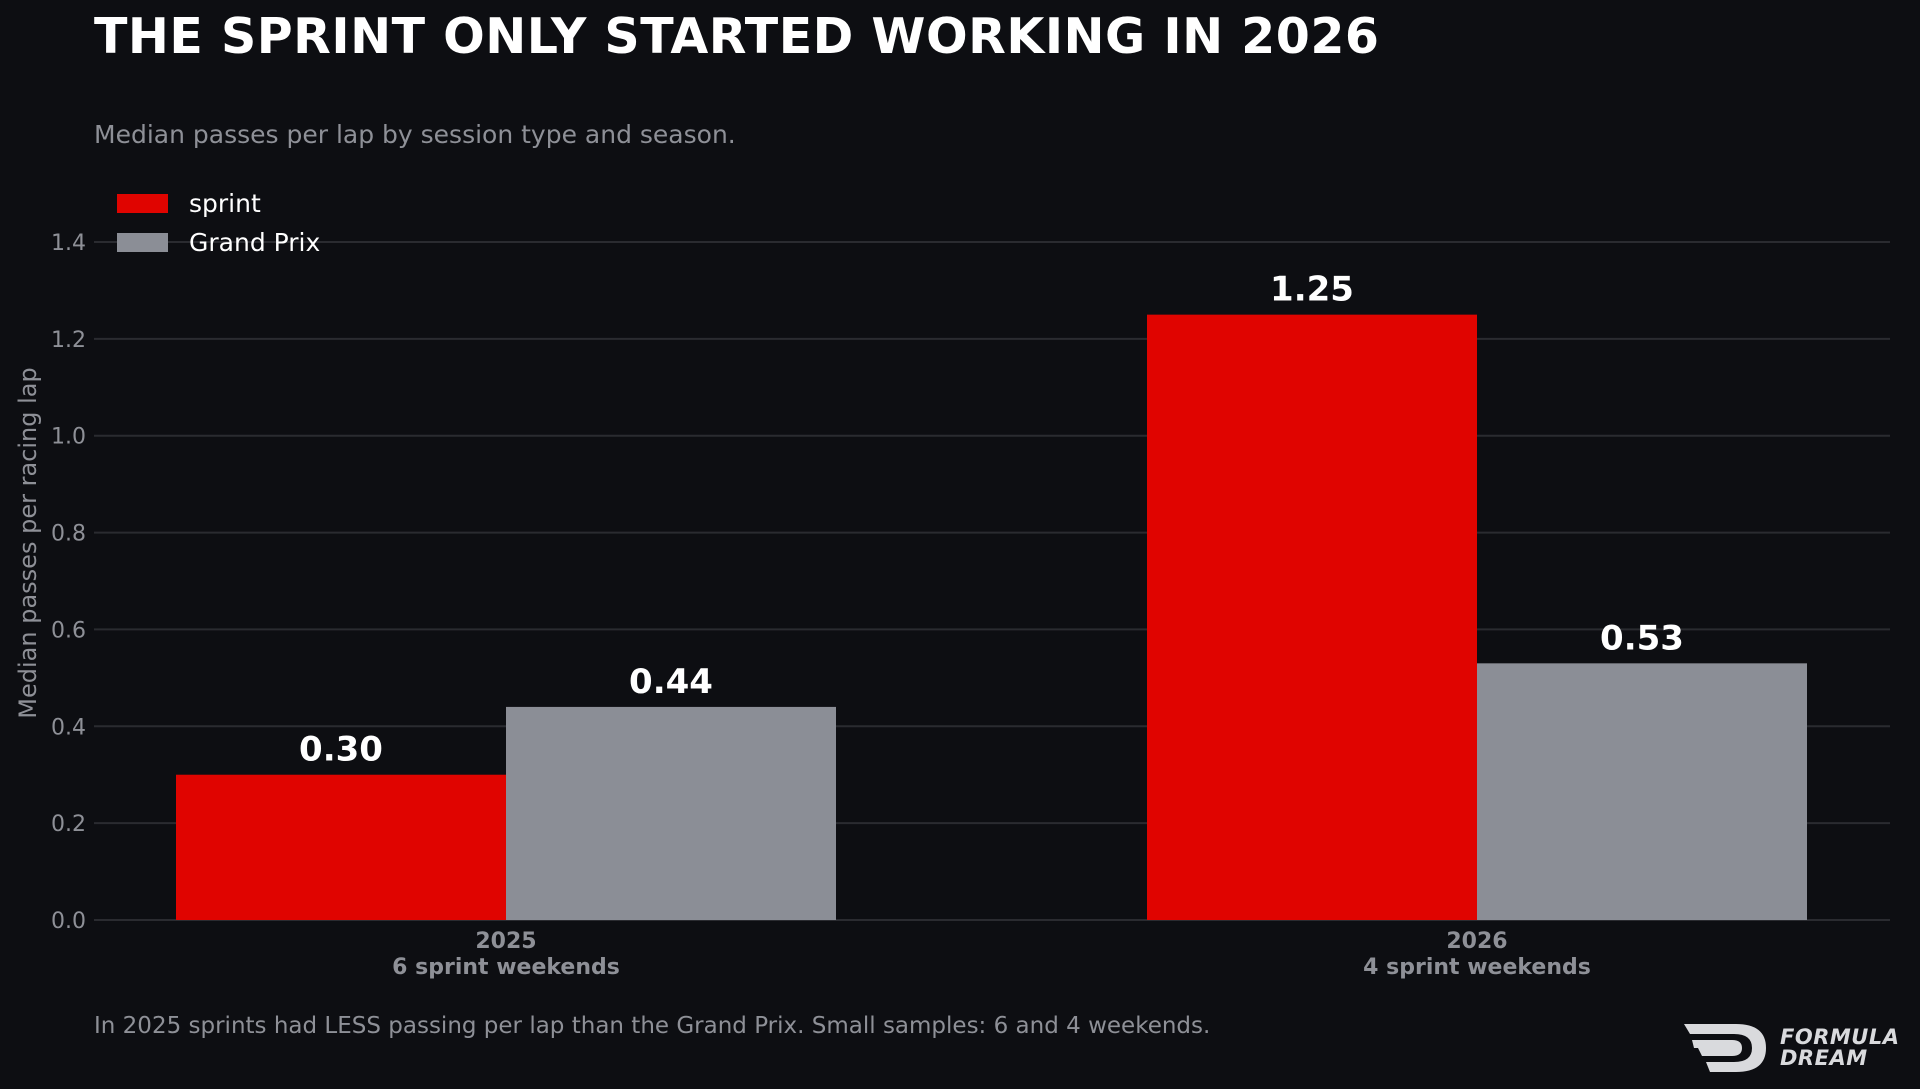 The height and width of the screenshot is (1089, 1920). What do you see at coordinates (68, 243) in the screenshot?
I see `y-tick-label: 1.4` at bounding box center [68, 243].